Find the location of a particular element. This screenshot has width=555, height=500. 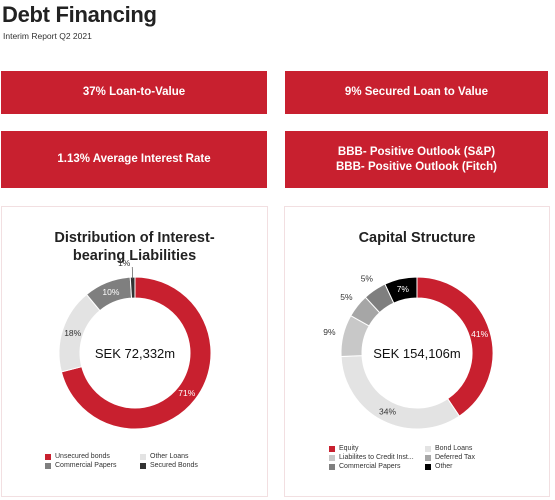

liabilities-donut-chart: 71% 18% 10% 1% SEK 72,332m is located at coordinates (135, 344).